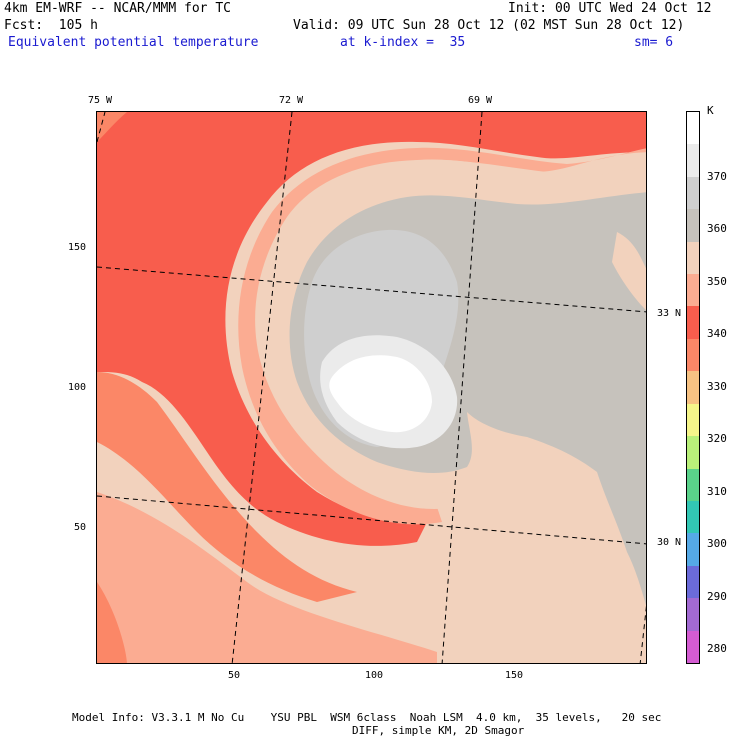  I want to click on colorbar, so click(693, 387).